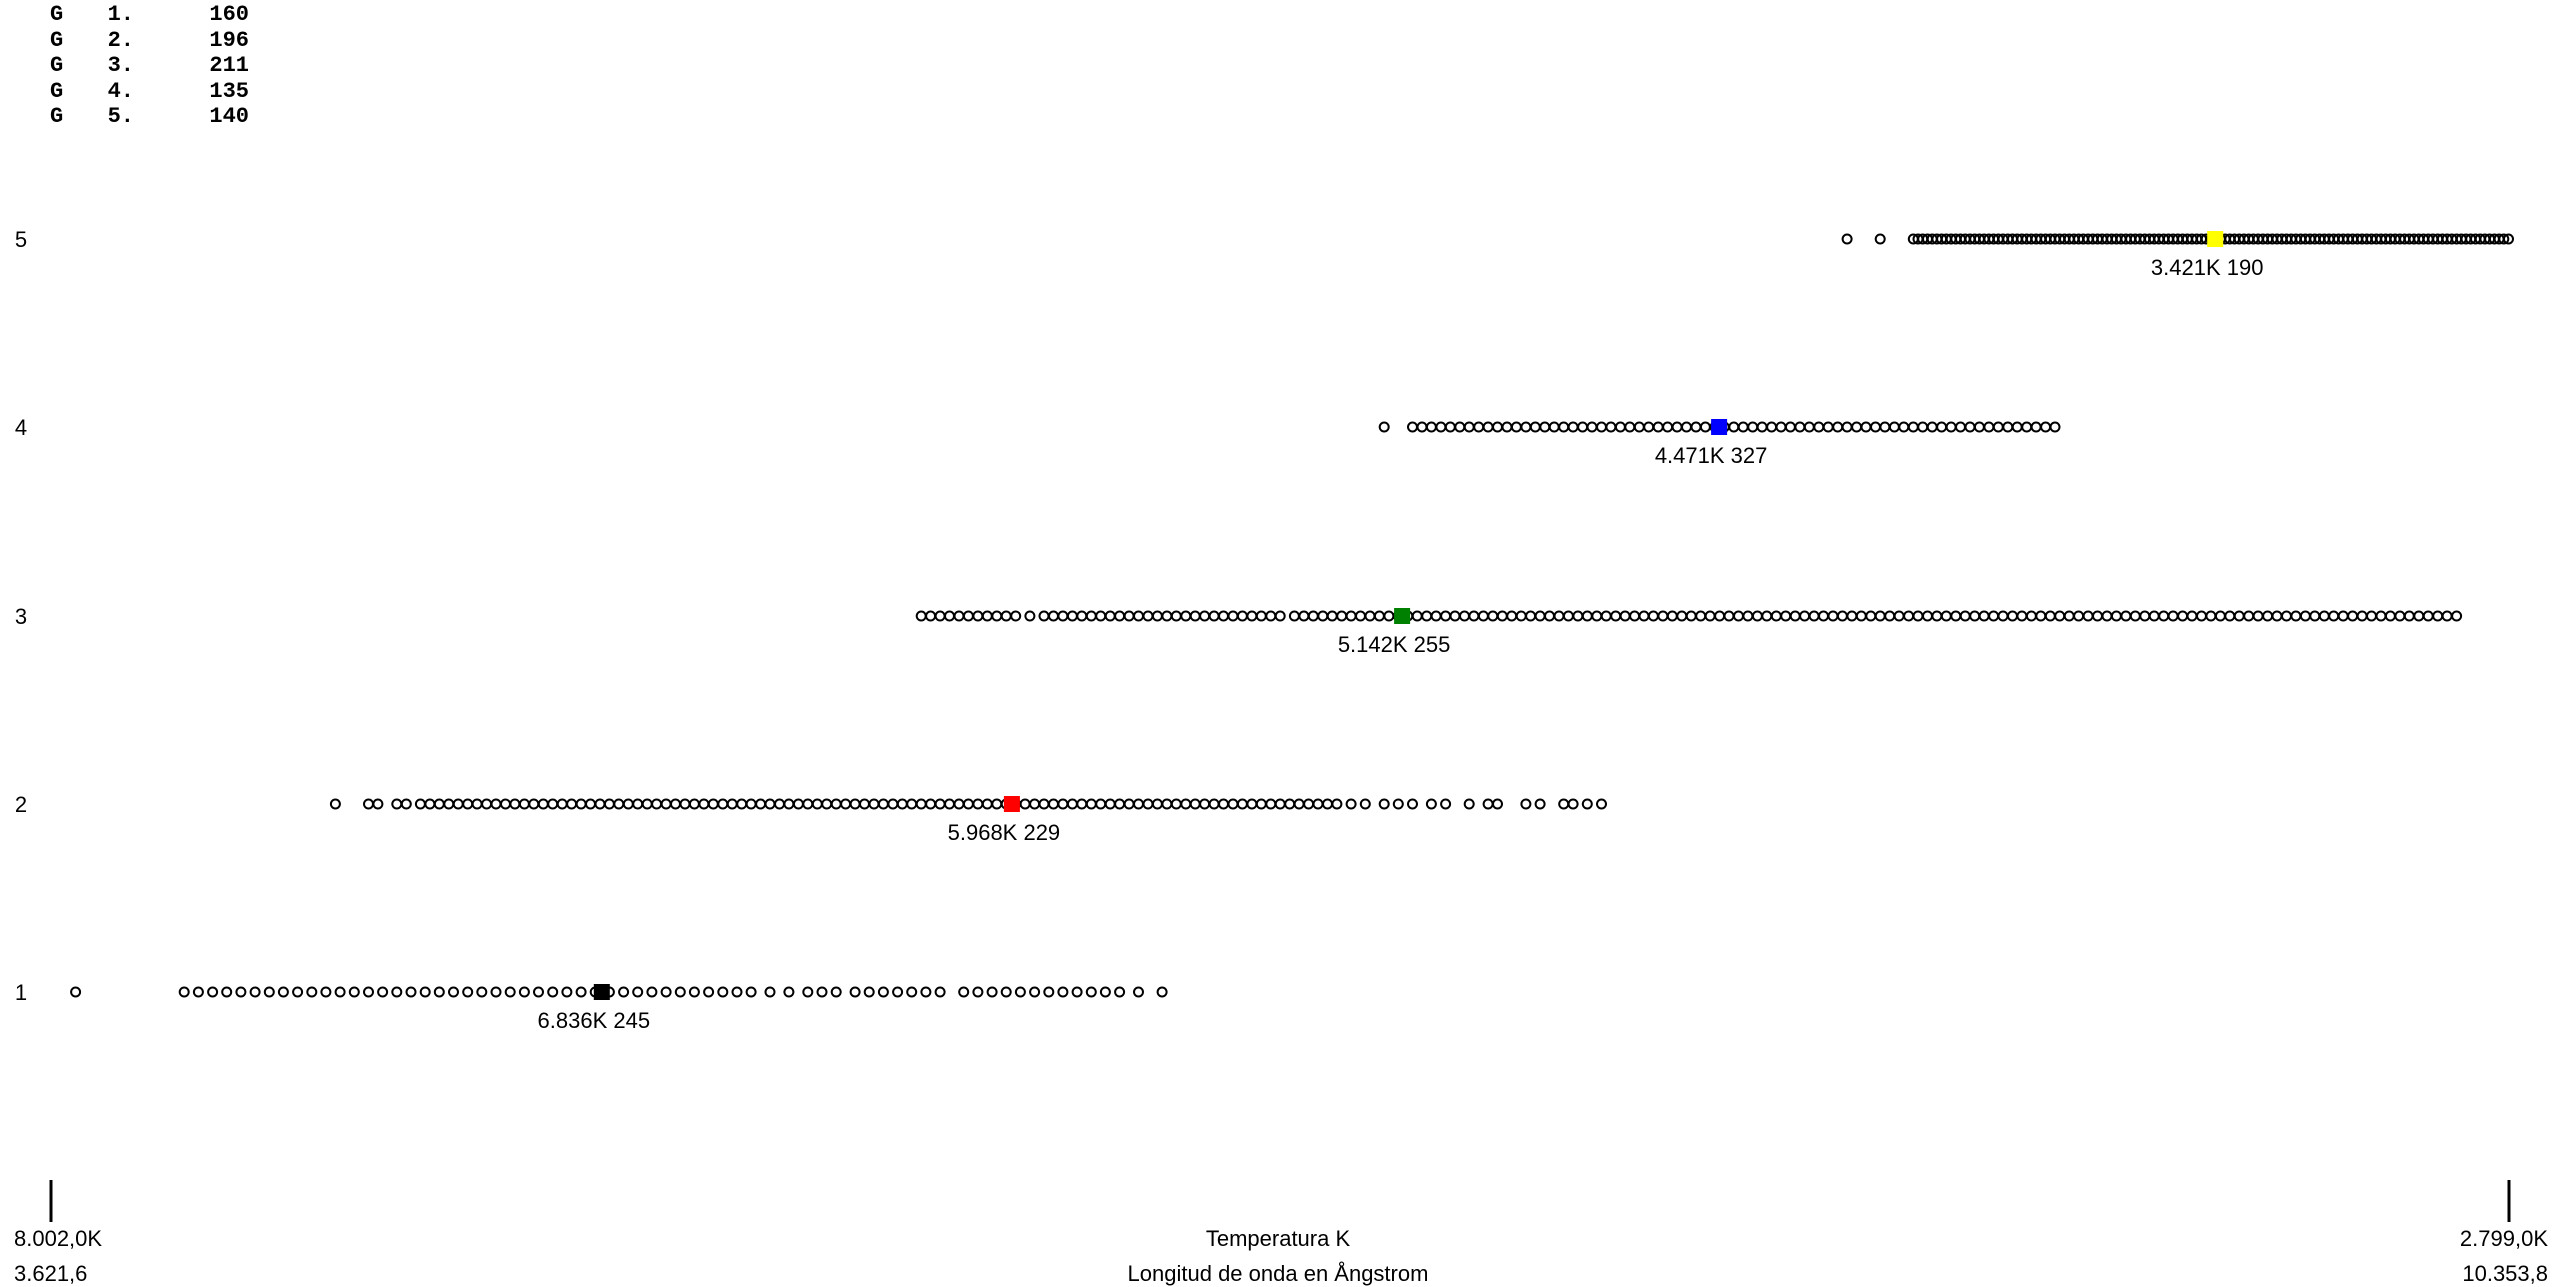 The image size is (2556, 1287). I want to click on series-group-3: 5.142K 255, so click(1689, 632).